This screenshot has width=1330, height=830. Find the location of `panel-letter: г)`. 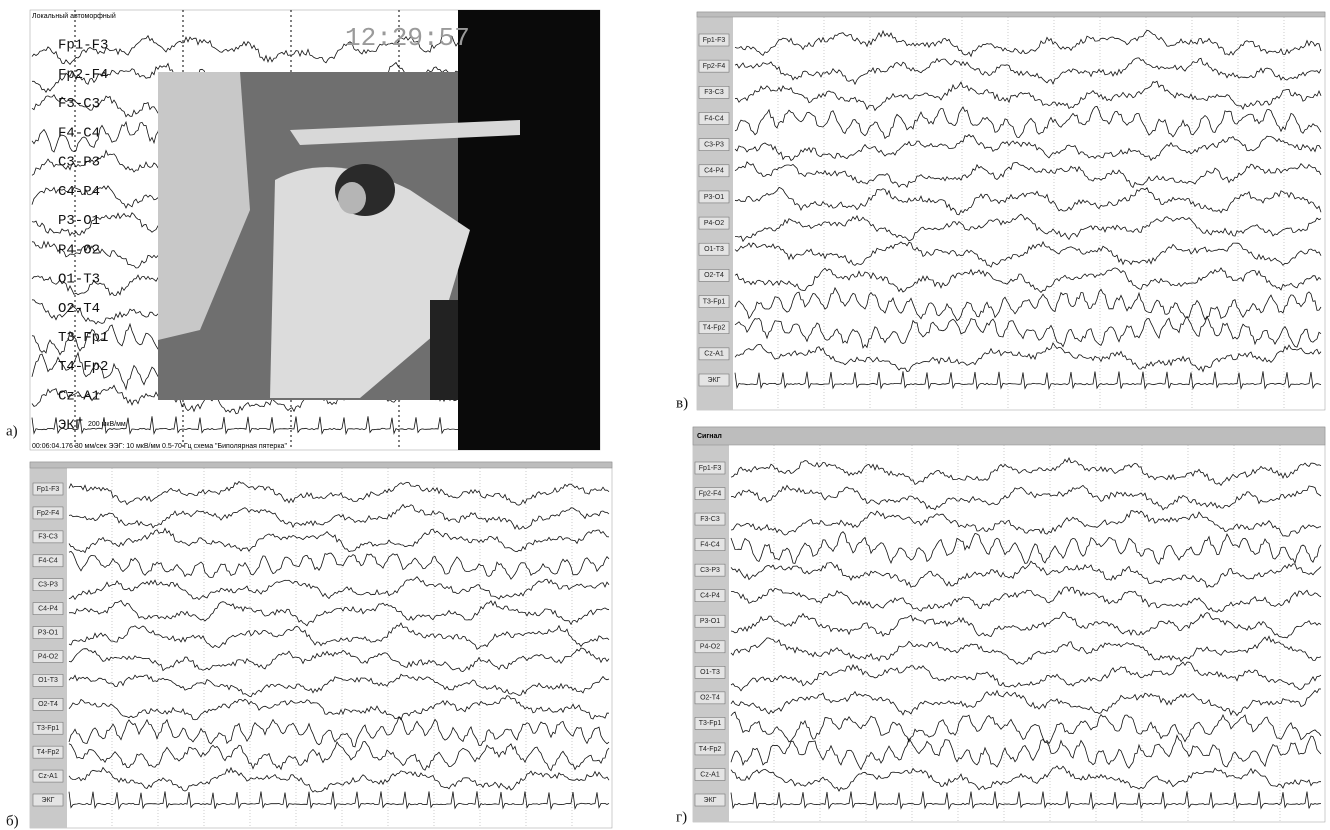

panel-letter: г) is located at coordinates (681, 817).